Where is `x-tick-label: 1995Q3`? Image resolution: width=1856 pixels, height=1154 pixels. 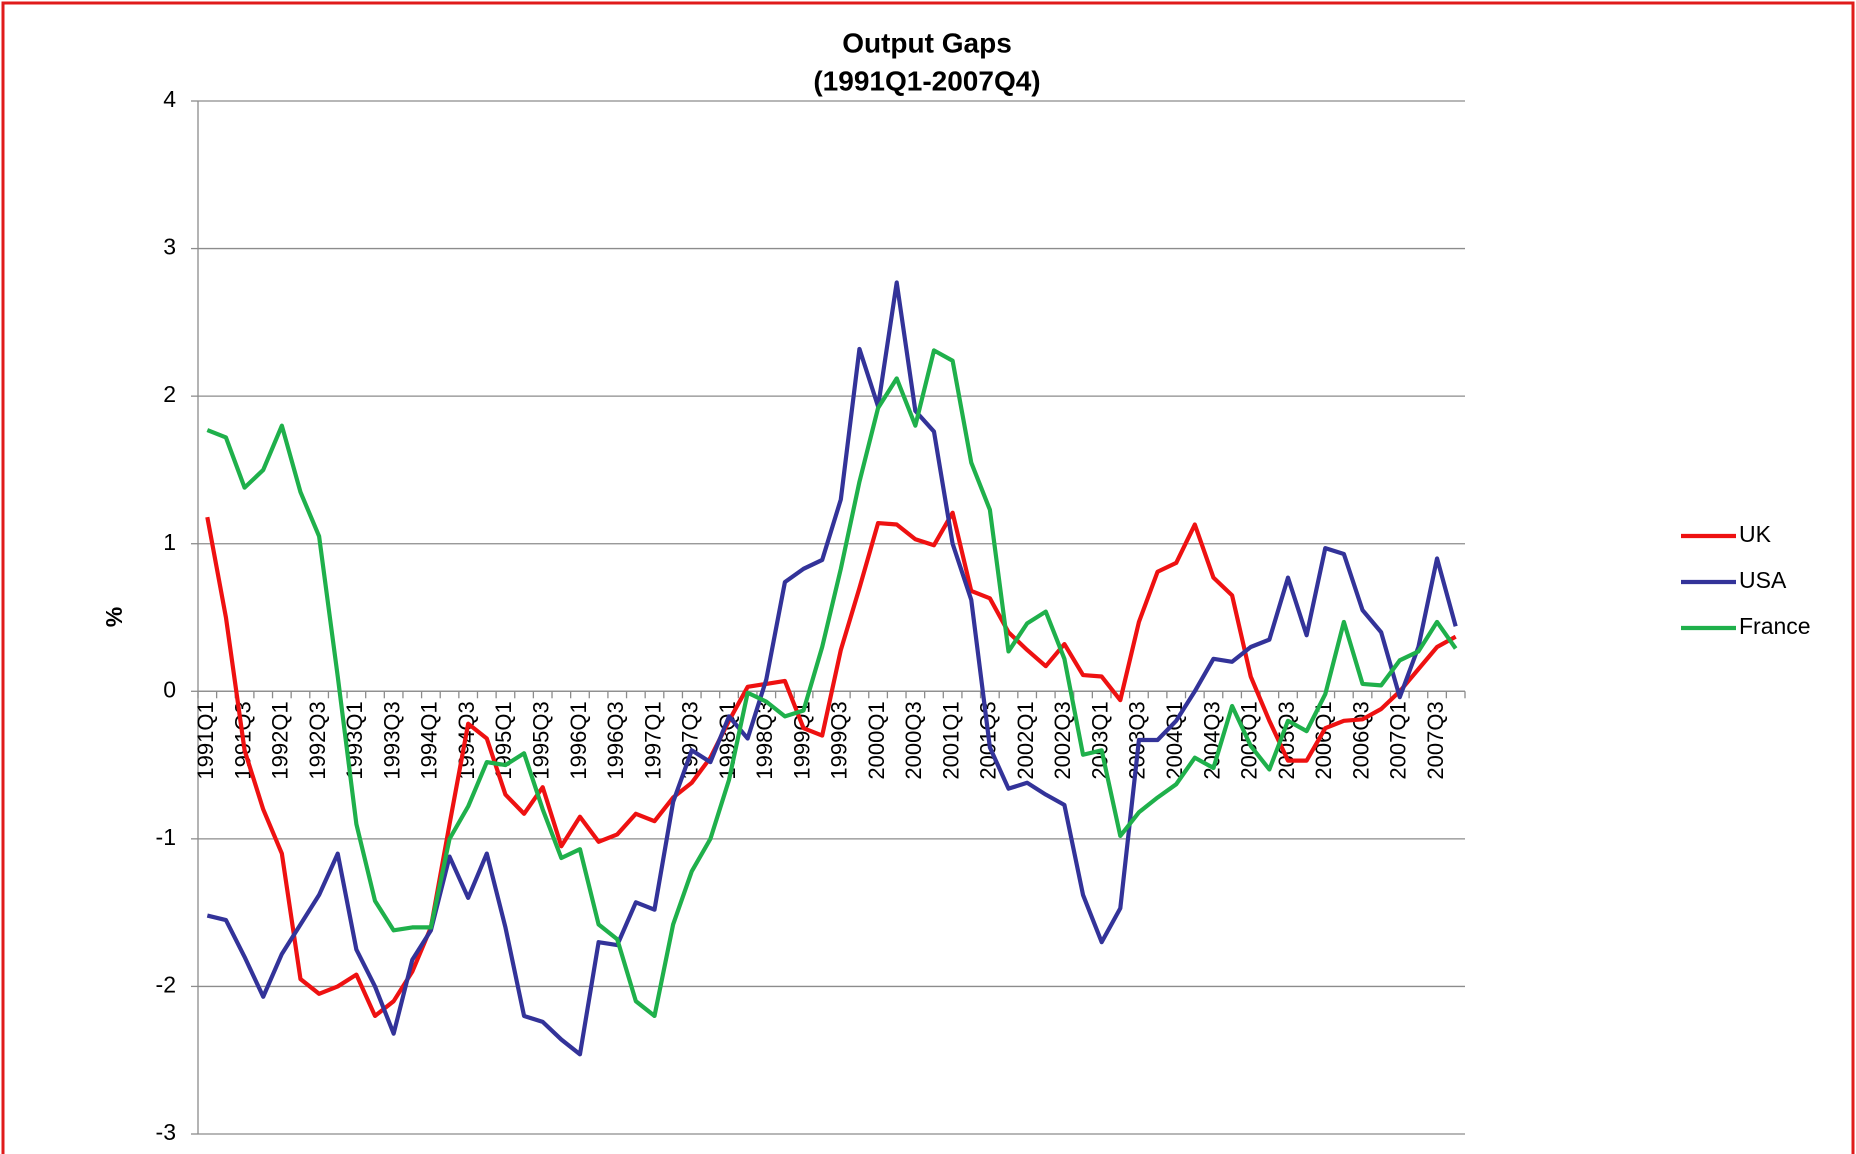 x-tick-label: 1995Q3 is located at coordinates (541, 740).